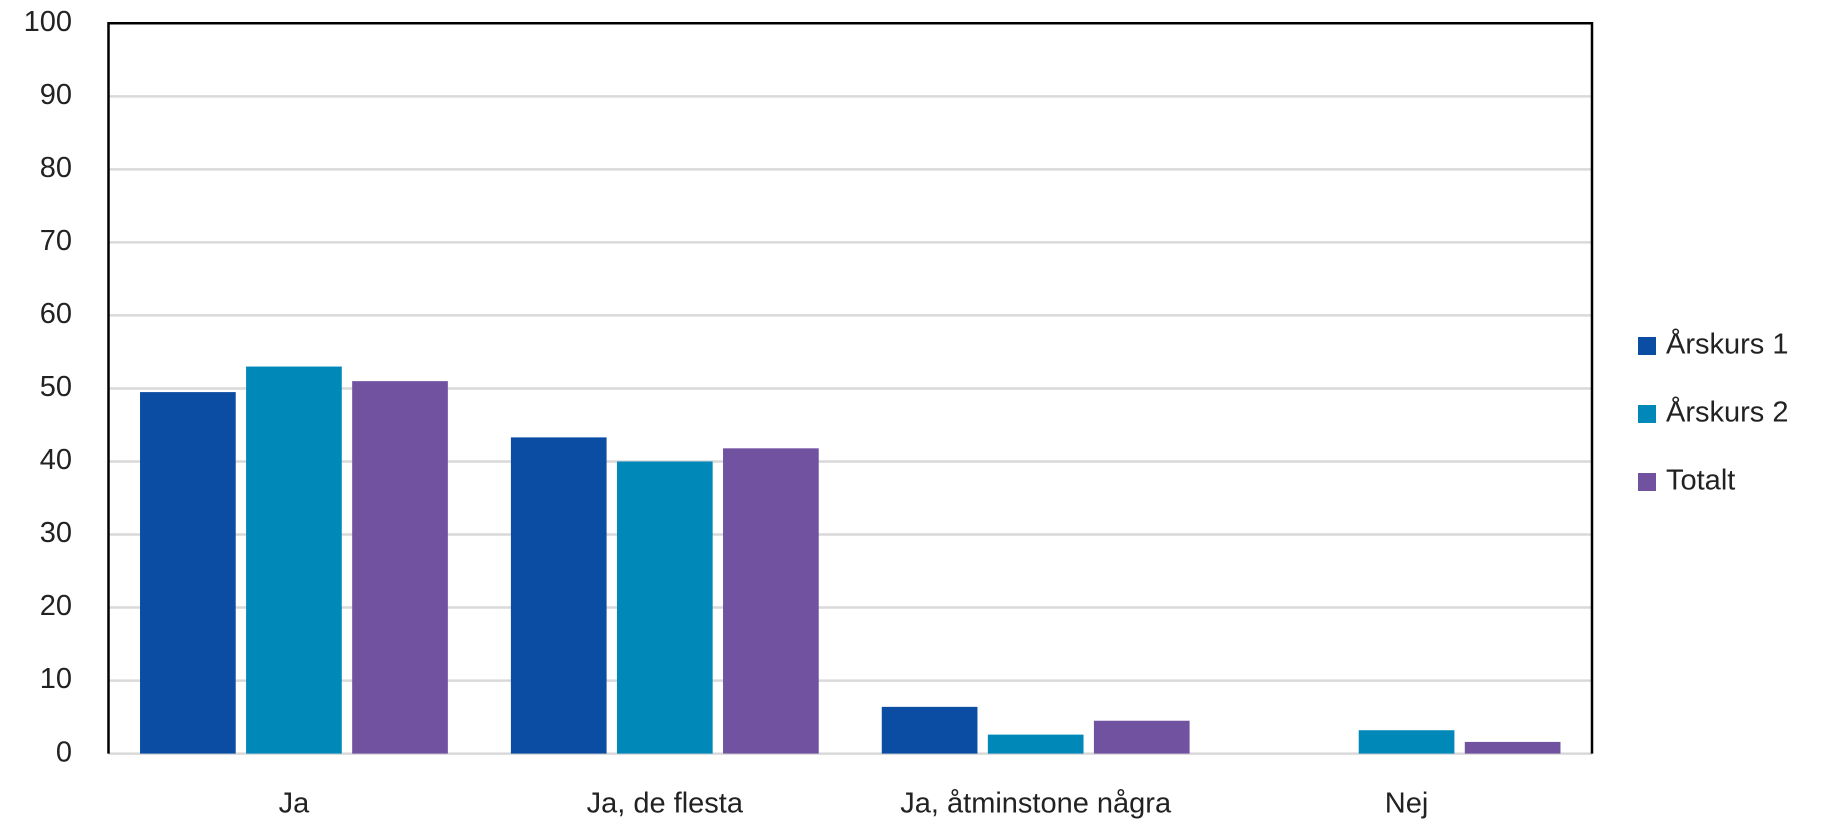 This screenshot has height=825, width=1829. Describe the element at coordinates (56, 95) in the screenshot. I see `y-tick-label: 90` at that location.